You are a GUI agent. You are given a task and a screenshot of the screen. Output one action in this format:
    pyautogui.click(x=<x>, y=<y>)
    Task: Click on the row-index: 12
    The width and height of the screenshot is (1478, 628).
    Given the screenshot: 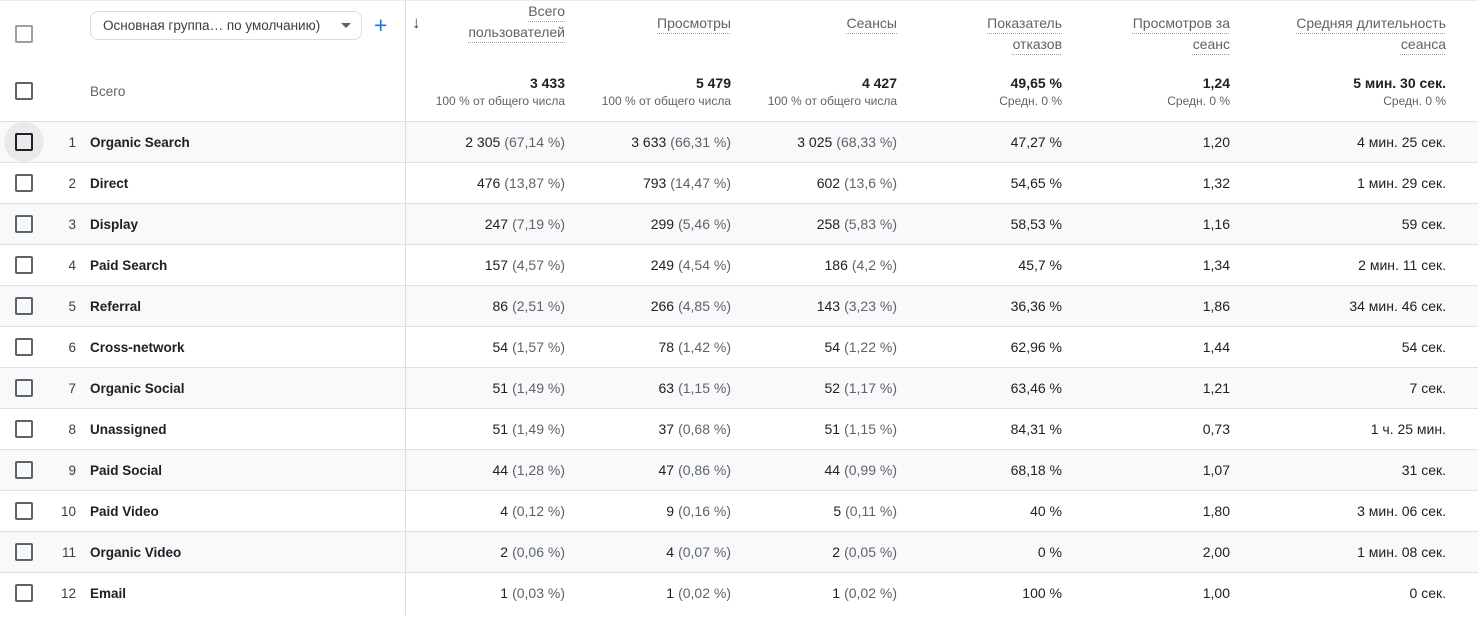 What is the action you would take?
    pyautogui.click(x=68, y=593)
    